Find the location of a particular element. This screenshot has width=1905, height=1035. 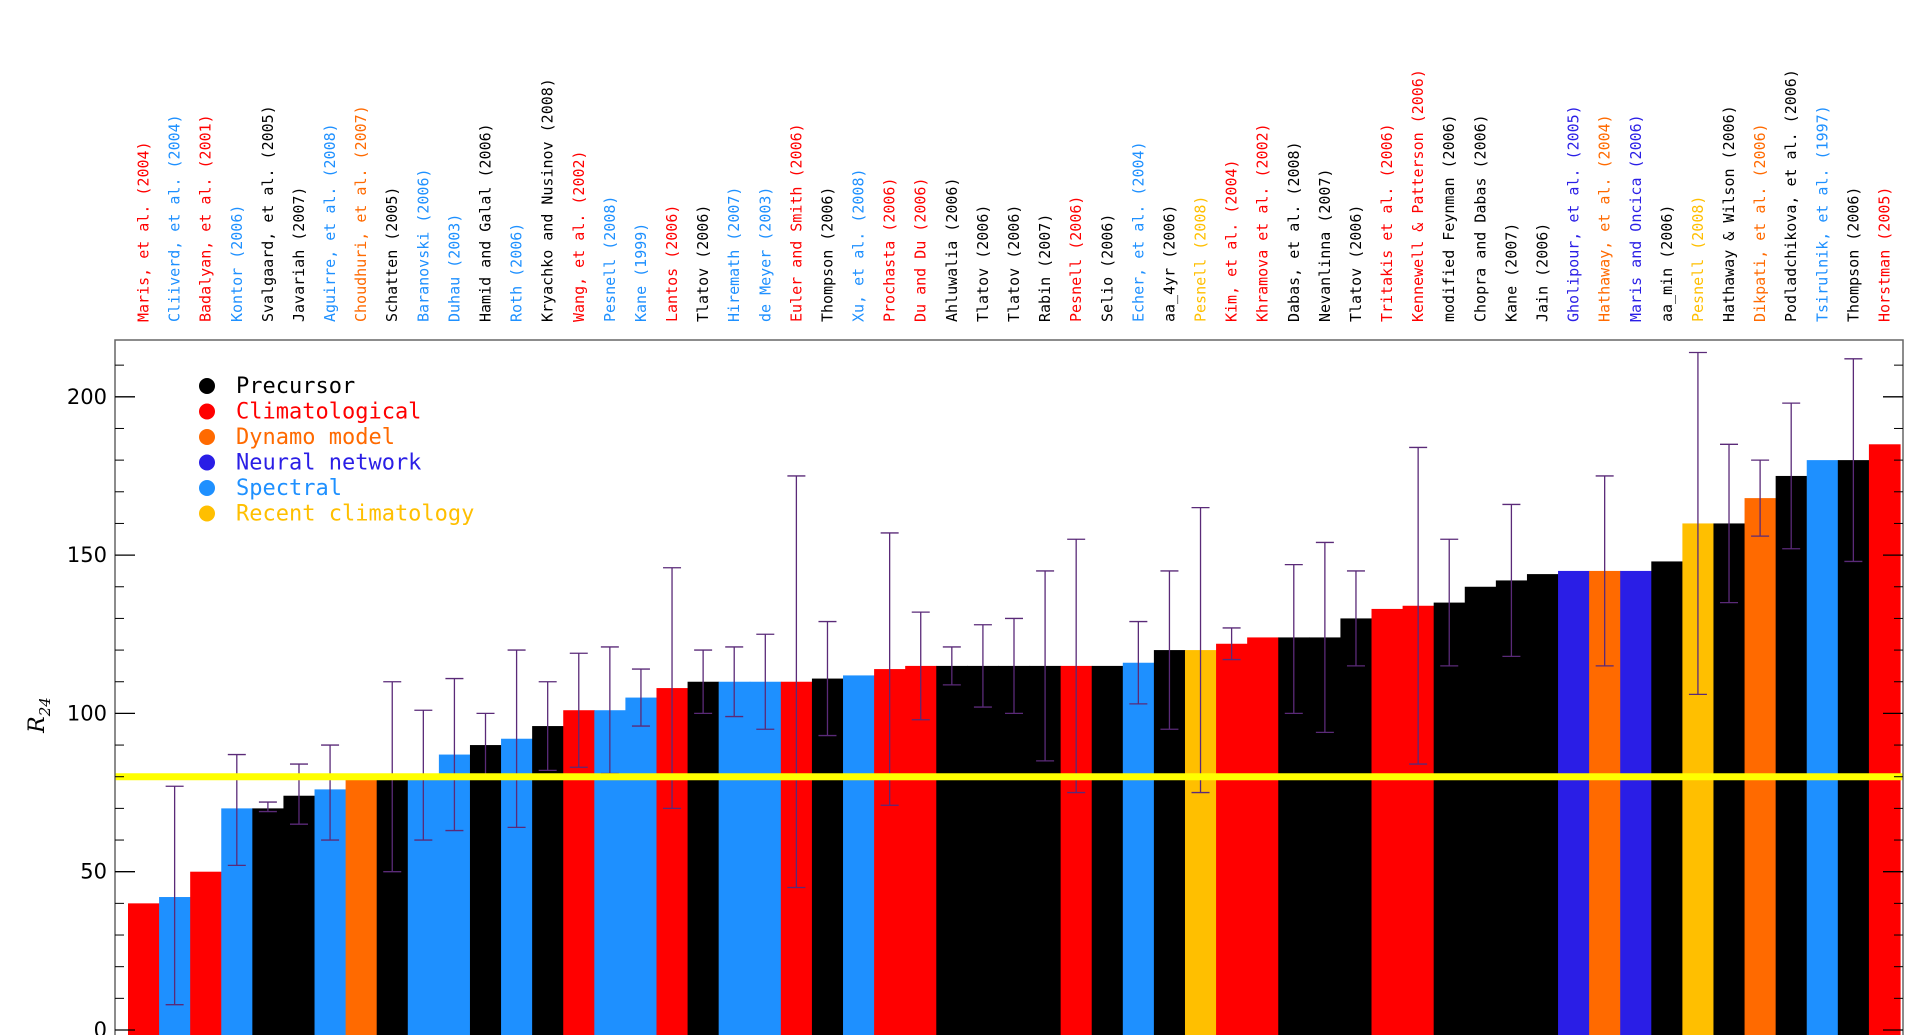

bar-label: Selio (2006) is located at coordinates (1107, 268).